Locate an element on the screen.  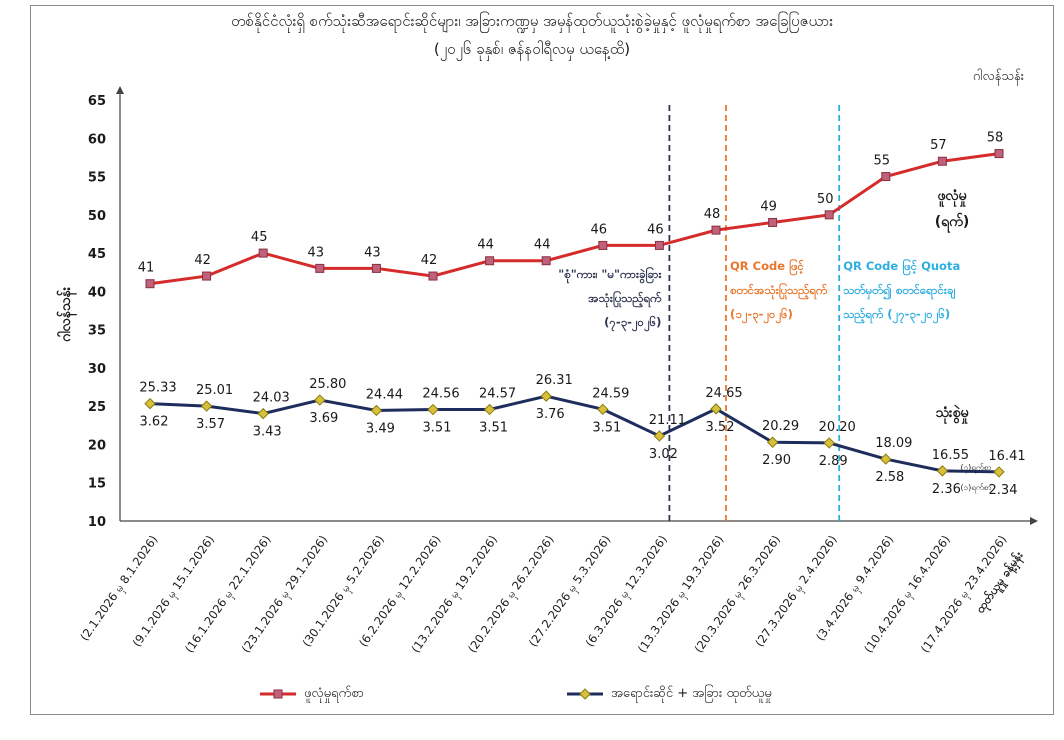
consumption-data-label: 24.65 is located at coordinates (723, 393).